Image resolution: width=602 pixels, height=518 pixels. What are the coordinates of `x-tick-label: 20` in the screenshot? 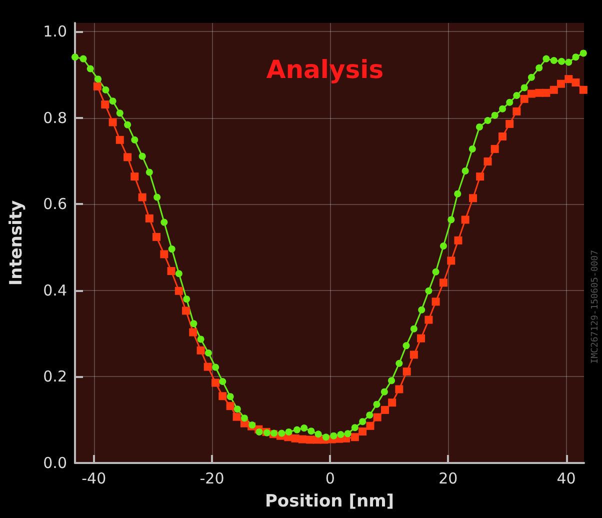 It's located at (448, 479).